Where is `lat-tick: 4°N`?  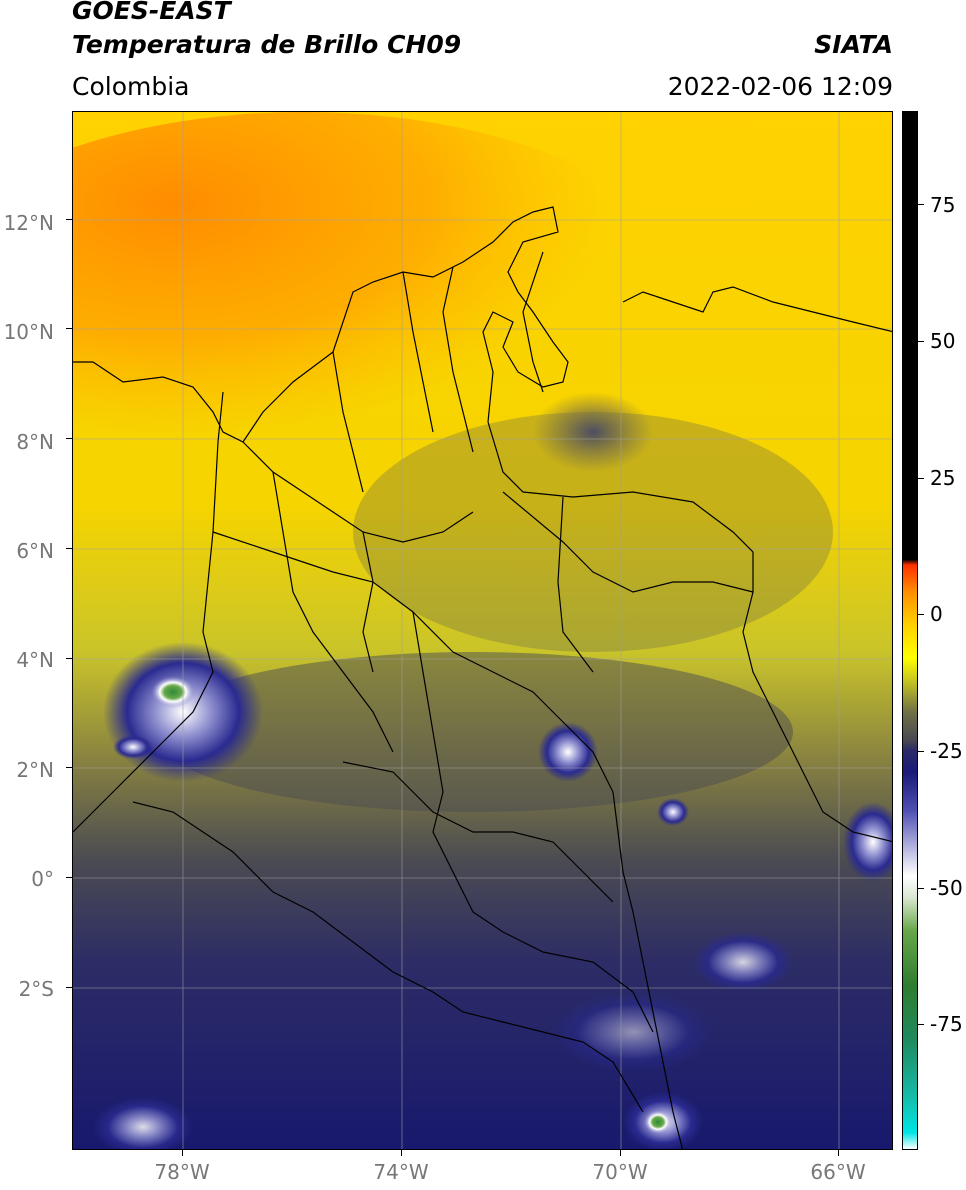 lat-tick: 4°N is located at coordinates (35, 660).